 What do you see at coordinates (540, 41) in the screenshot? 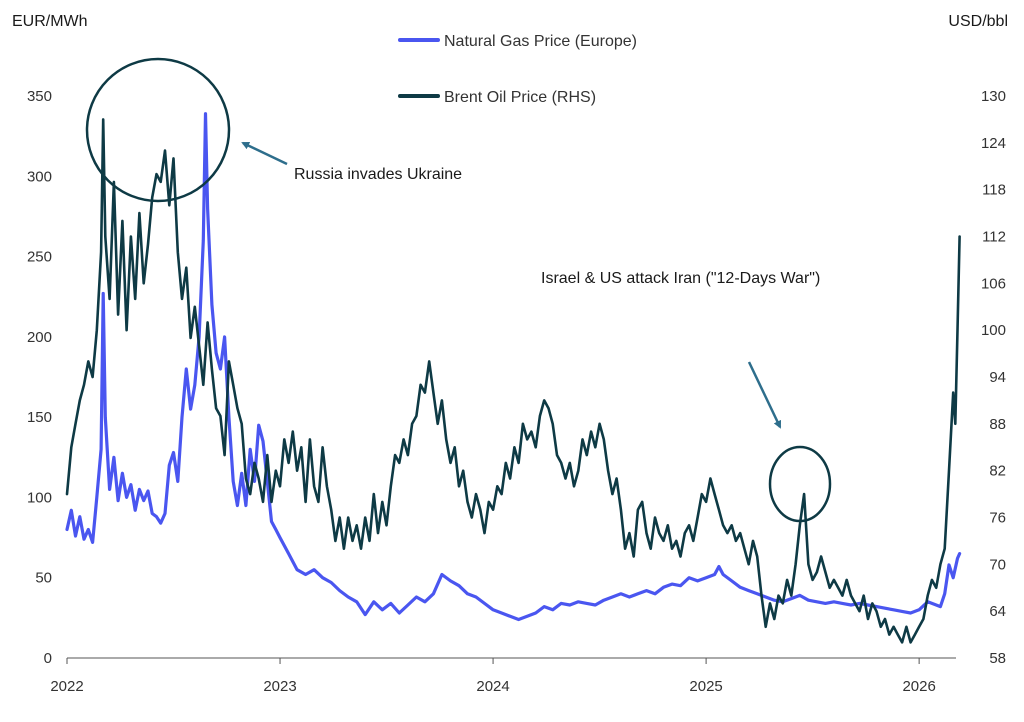
I see `legend-label-gas: Natural Gas Price (Europe)` at bounding box center [540, 41].